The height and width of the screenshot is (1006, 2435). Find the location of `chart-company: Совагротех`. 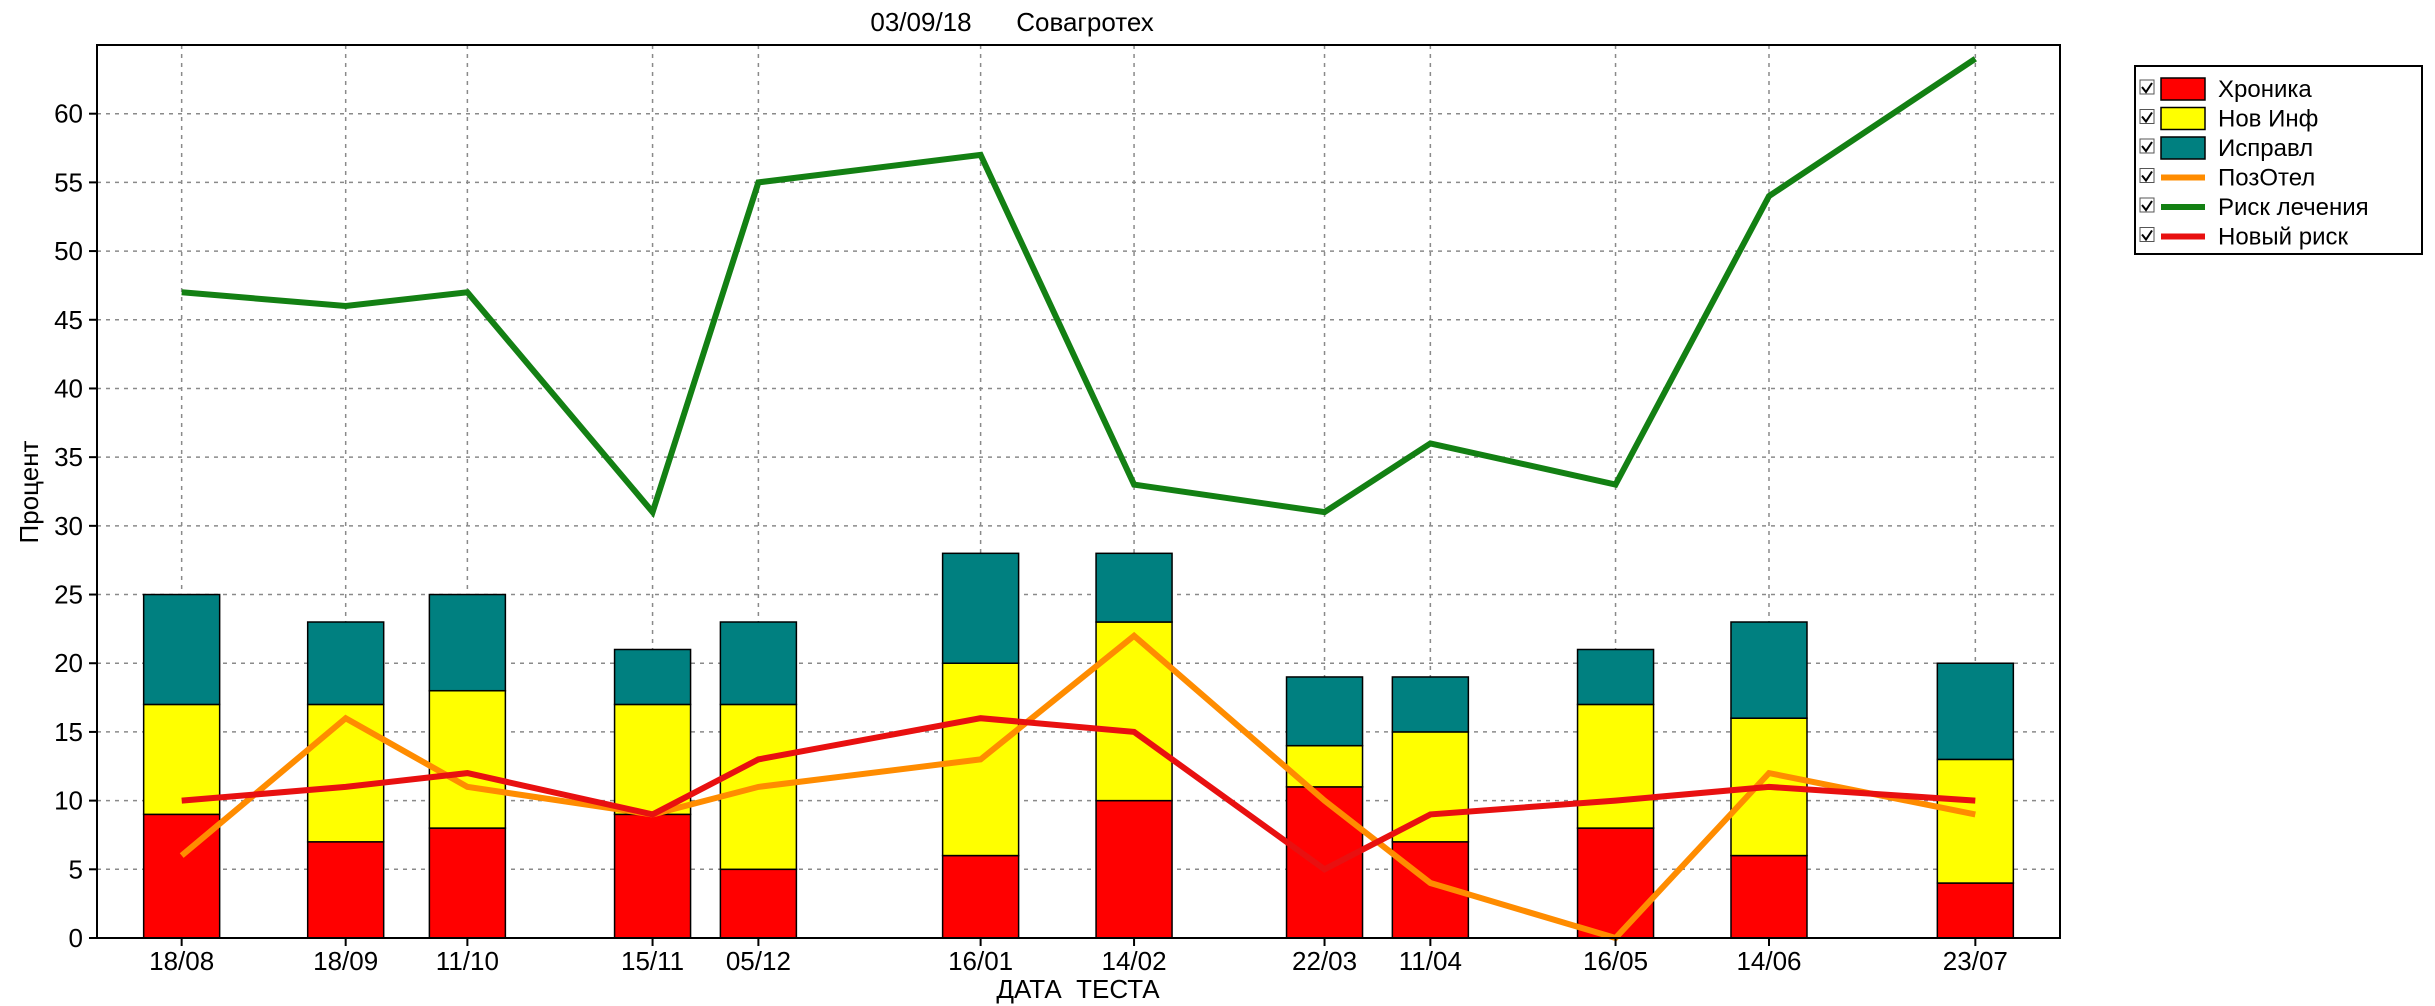

chart-company: Совагротех is located at coordinates (1085, 22).